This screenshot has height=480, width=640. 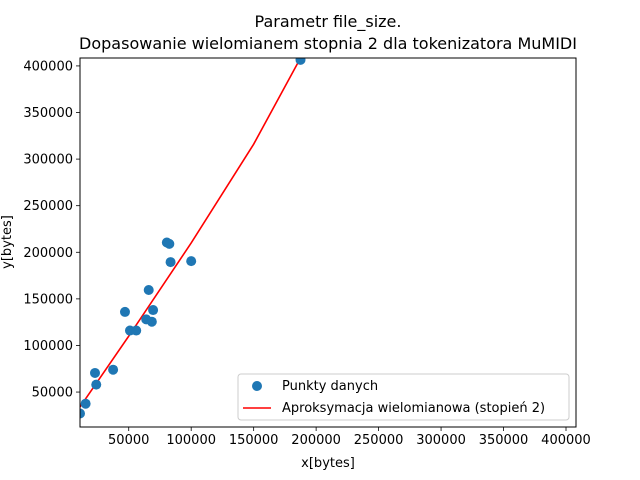 What do you see at coordinates (48, 299) in the screenshot?
I see `y-tick-label: 150000` at bounding box center [48, 299].